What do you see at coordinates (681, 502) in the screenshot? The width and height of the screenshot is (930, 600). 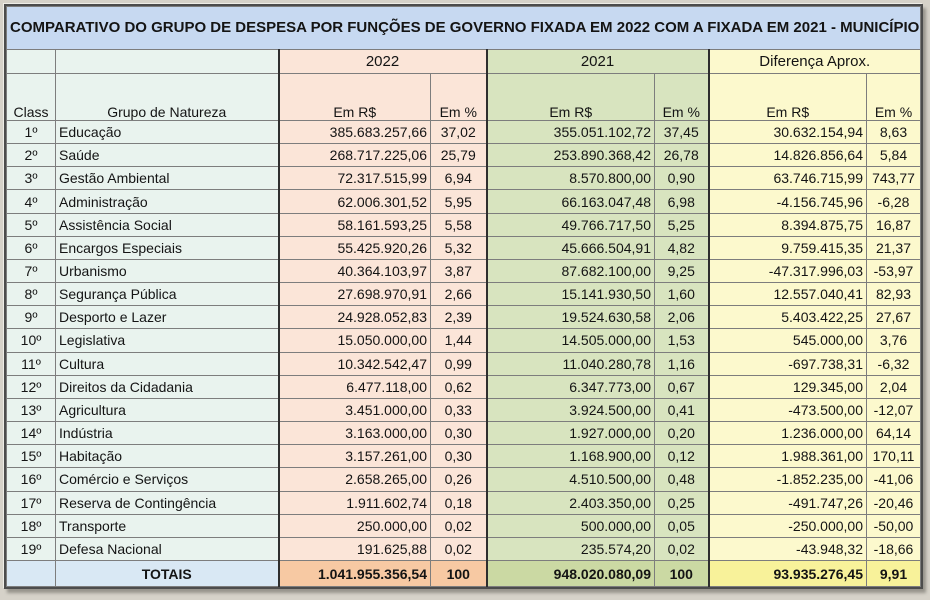 I see `cell-2021-percent: 0,25` at bounding box center [681, 502].